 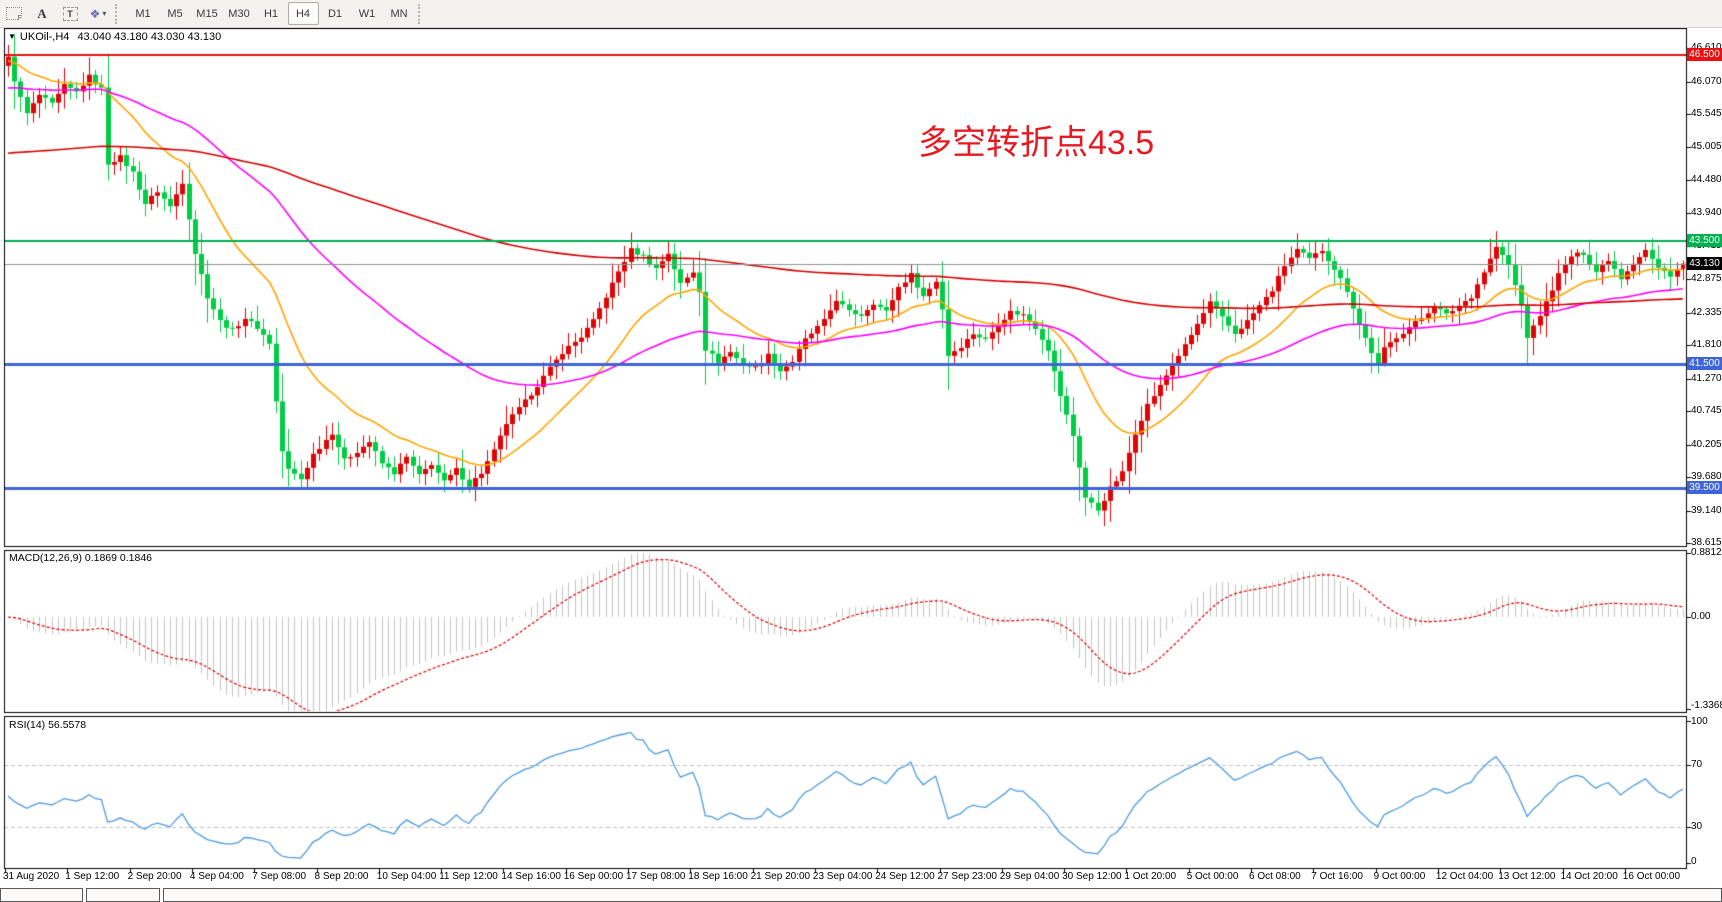 What do you see at coordinates (1706, 114) in the screenshot?
I see `price-axis-tick-label: 45.545` at bounding box center [1706, 114].